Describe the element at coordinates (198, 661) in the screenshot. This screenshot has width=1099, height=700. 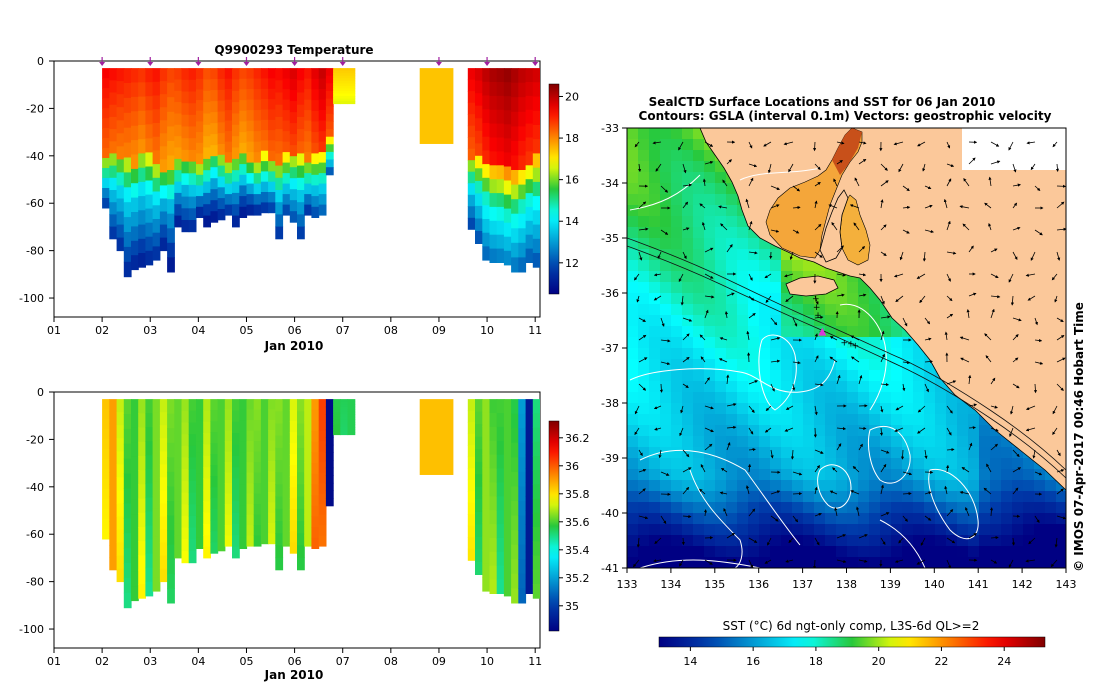
I see `x-tick-label: 04` at that location.